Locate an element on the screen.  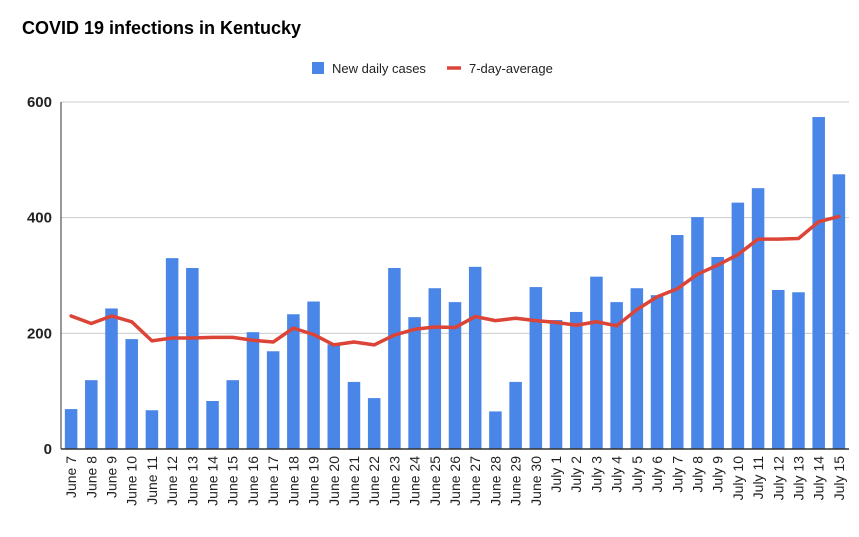
y-tick-label: 600 is located at coordinates (39, 102).